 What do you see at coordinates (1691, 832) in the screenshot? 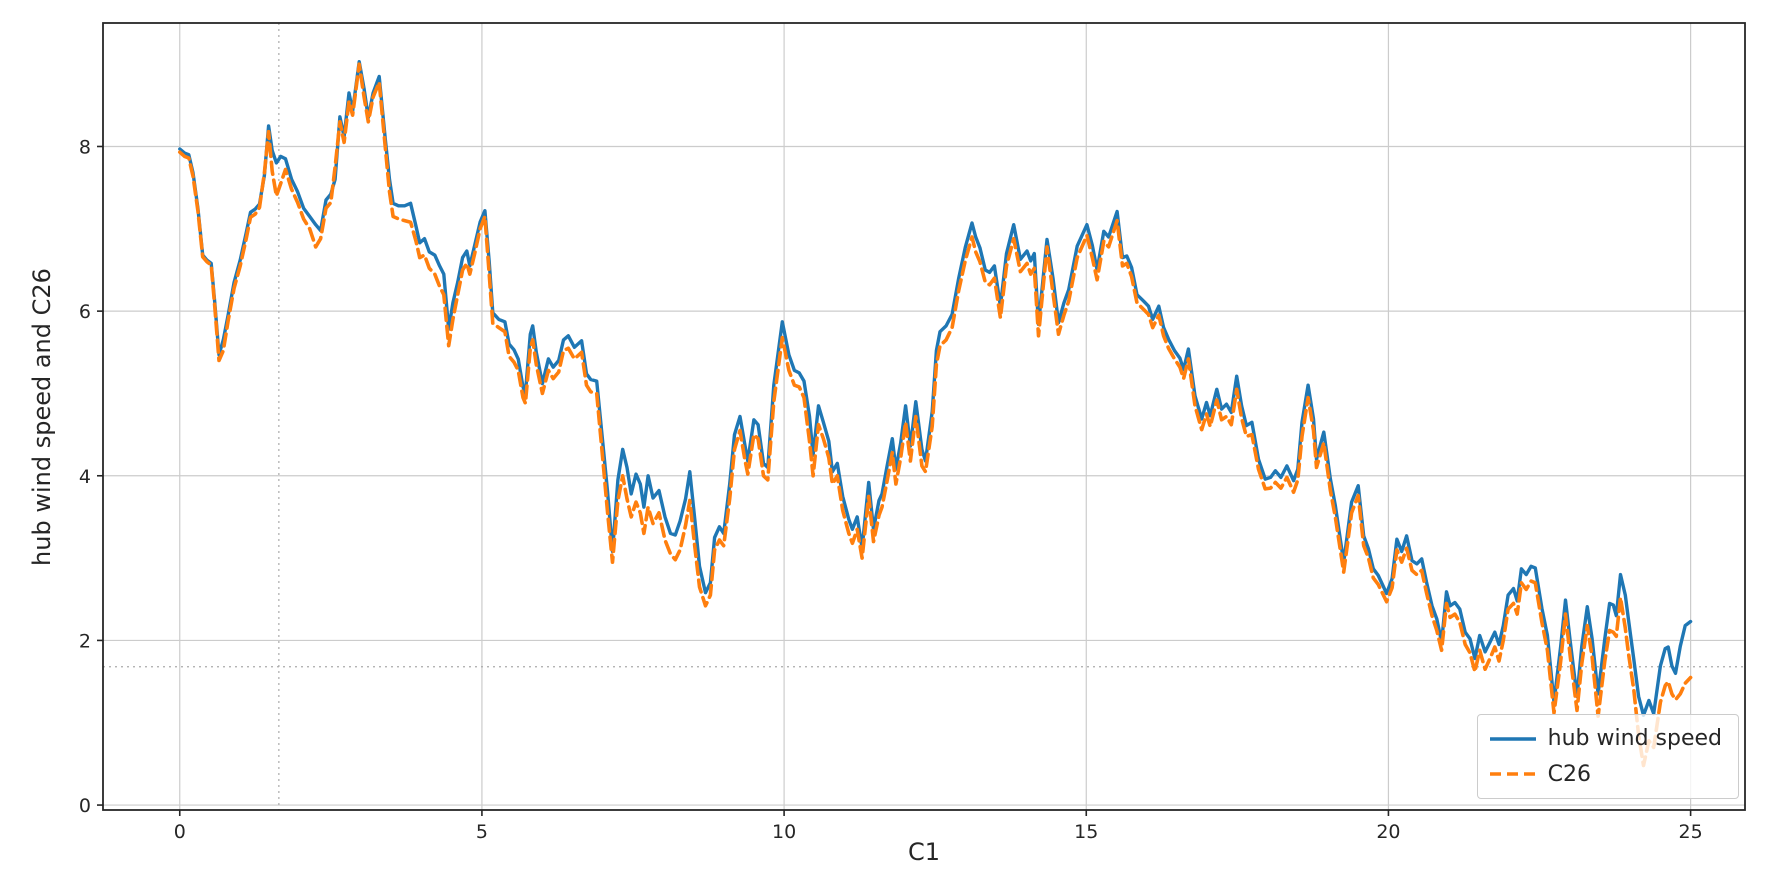
I see `svg-text: 25` at bounding box center [1691, 832].